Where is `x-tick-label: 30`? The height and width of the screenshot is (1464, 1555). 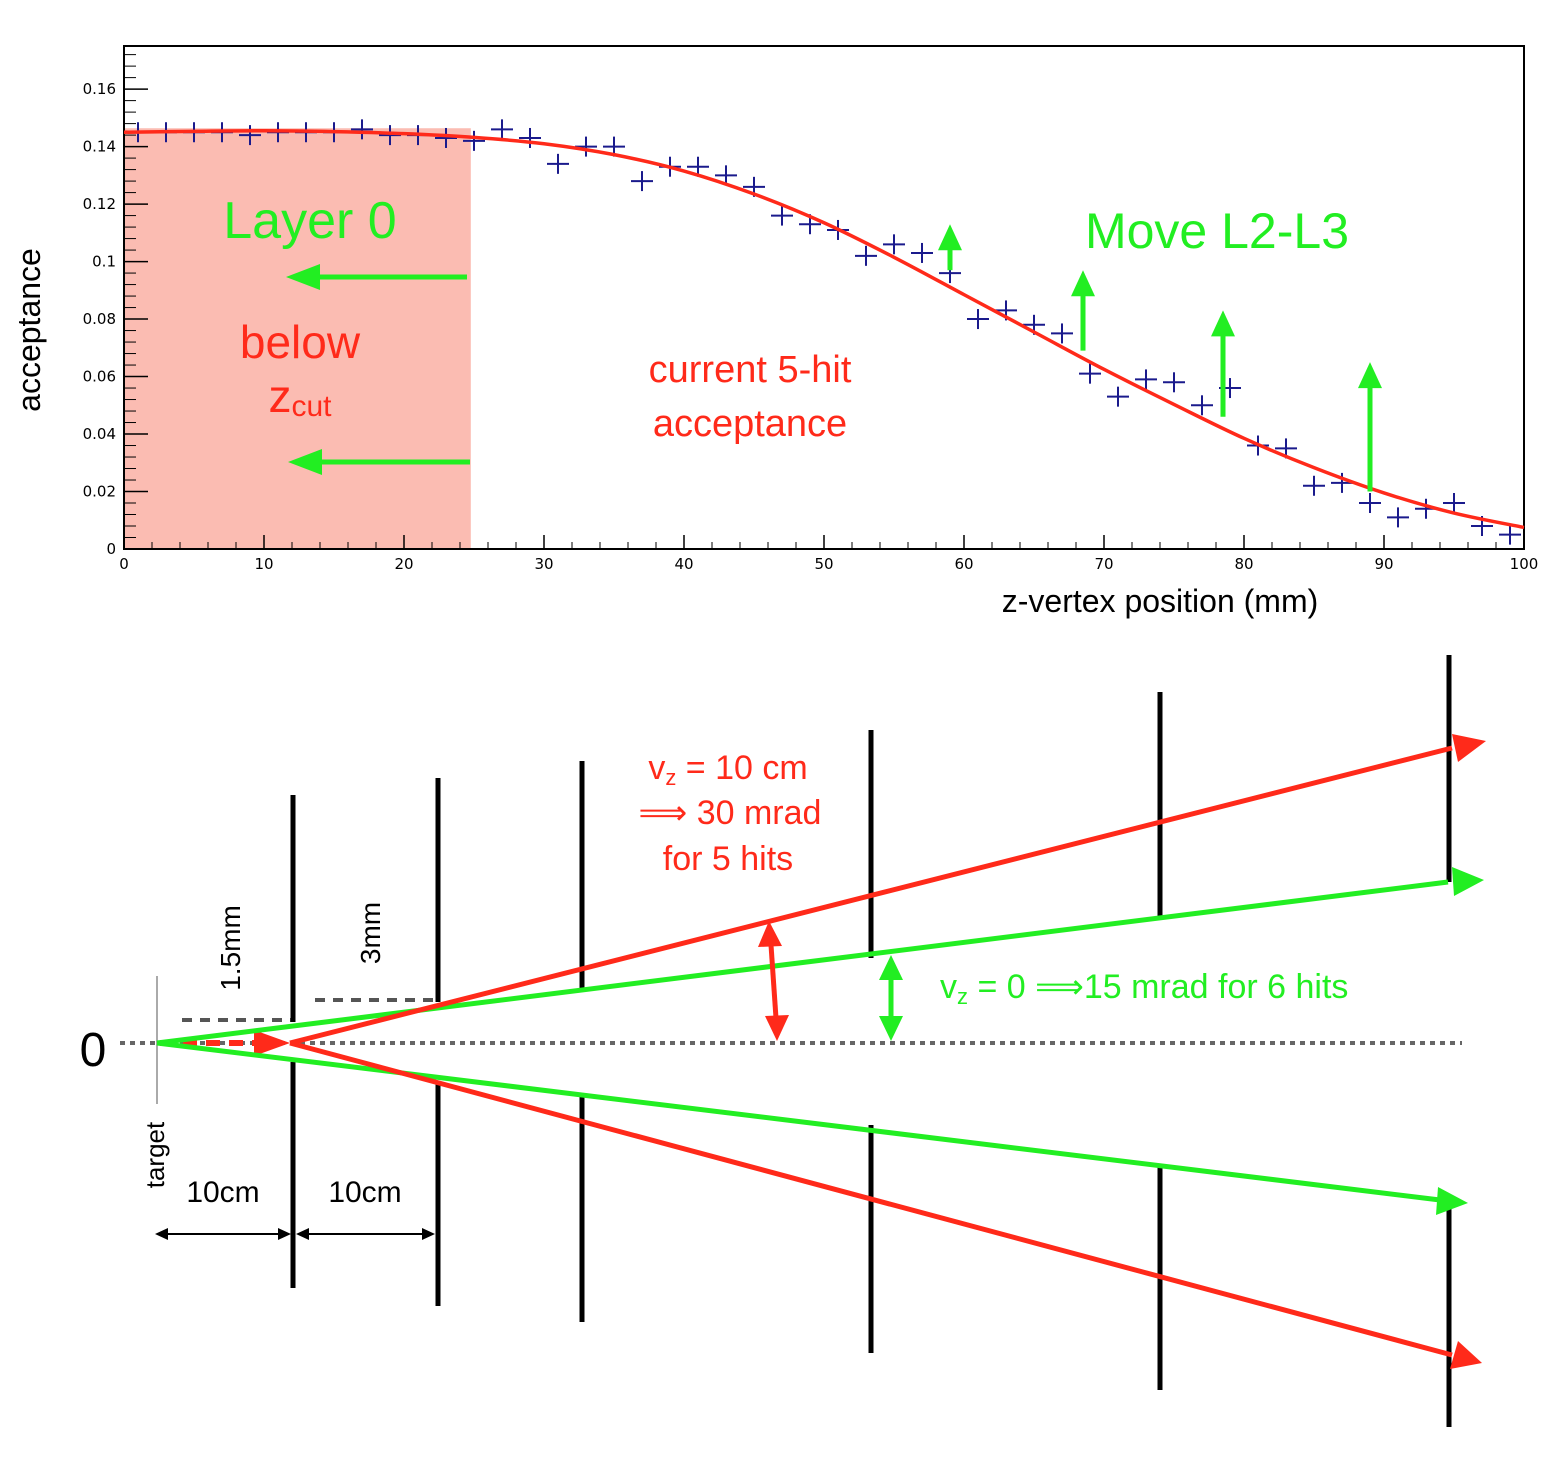 x-tick-label: 30 is located at coordinates (543, 564).